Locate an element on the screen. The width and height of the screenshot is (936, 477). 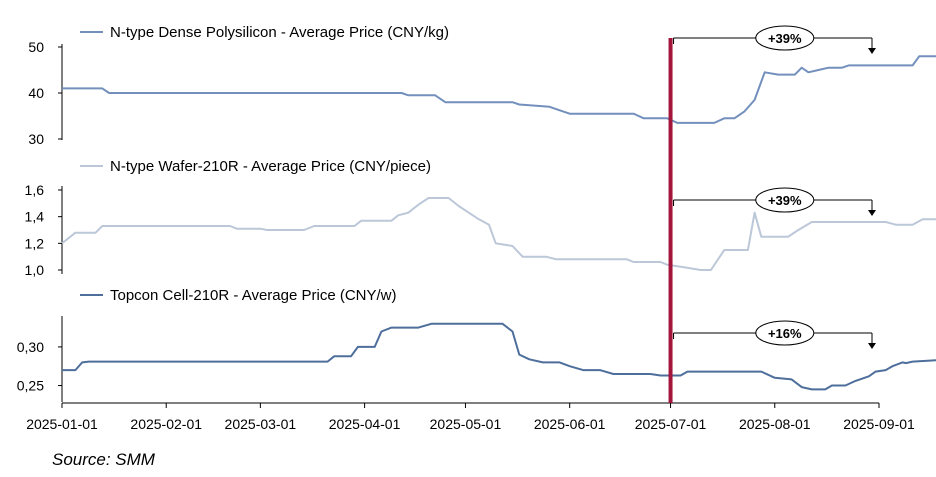
y-tick-label: 1,0 is located at coordinates (35, 270).